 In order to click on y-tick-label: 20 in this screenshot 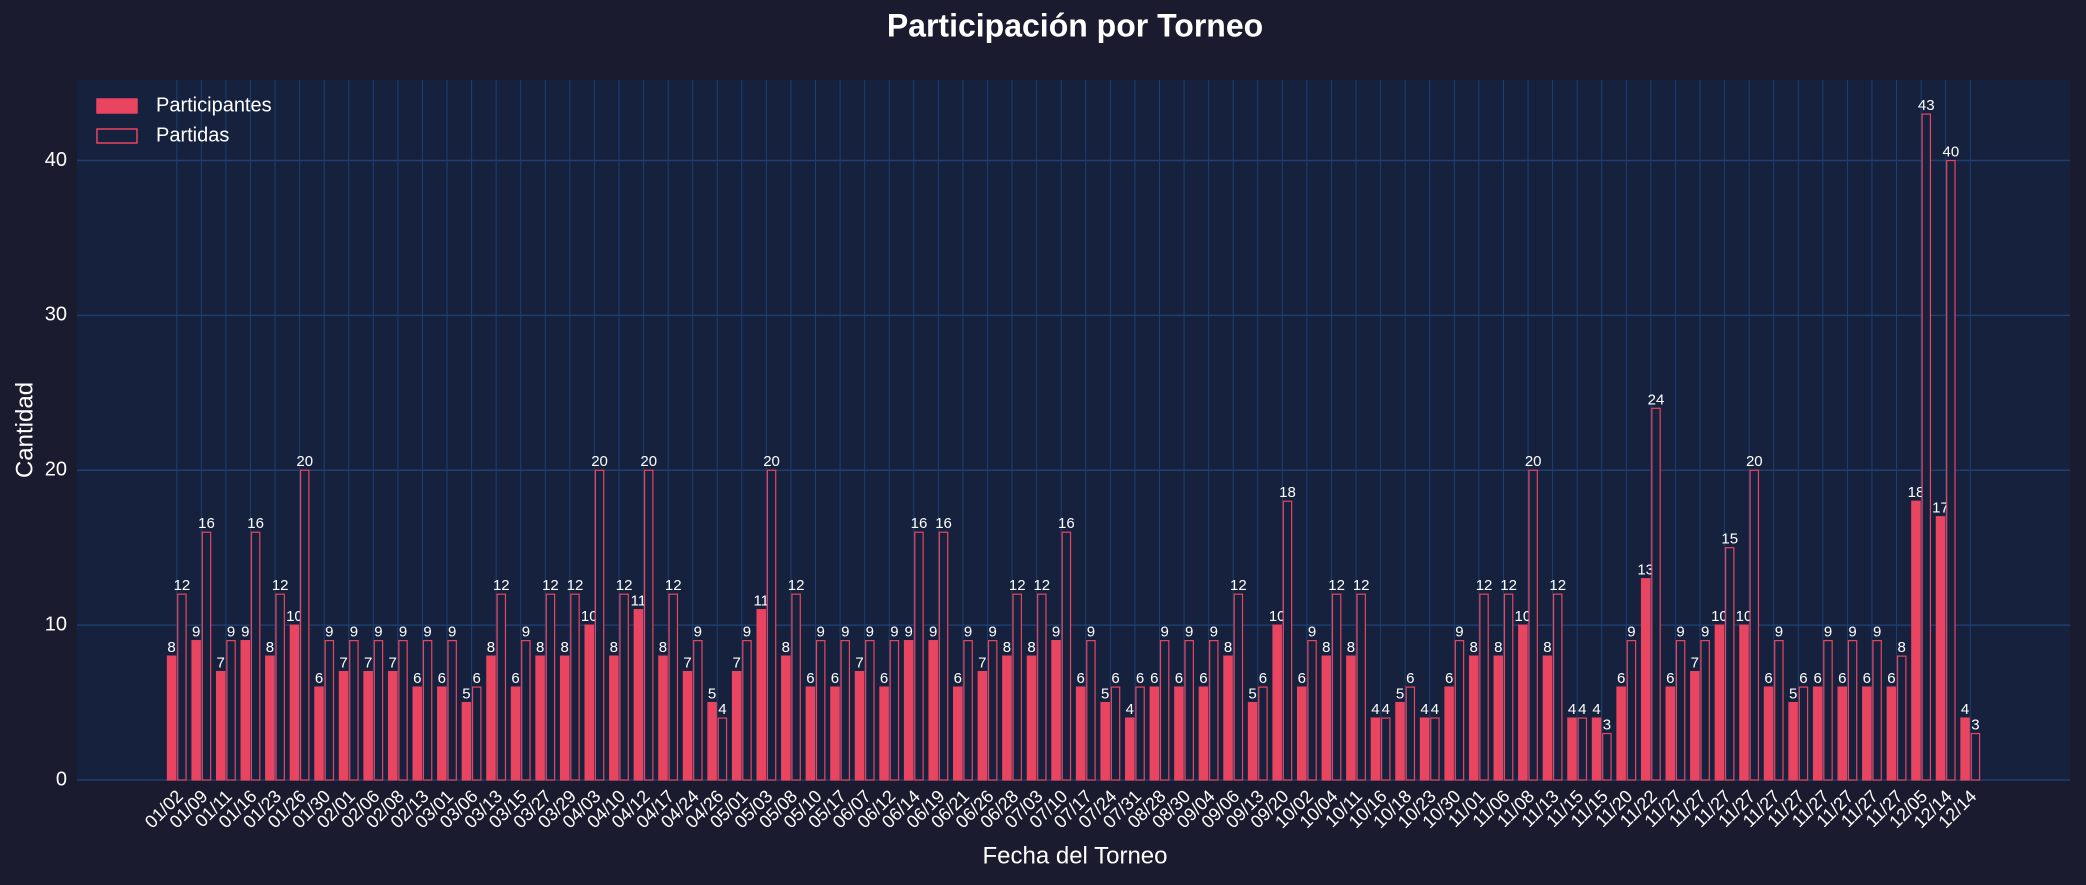, I will do `click(56, 470)`.